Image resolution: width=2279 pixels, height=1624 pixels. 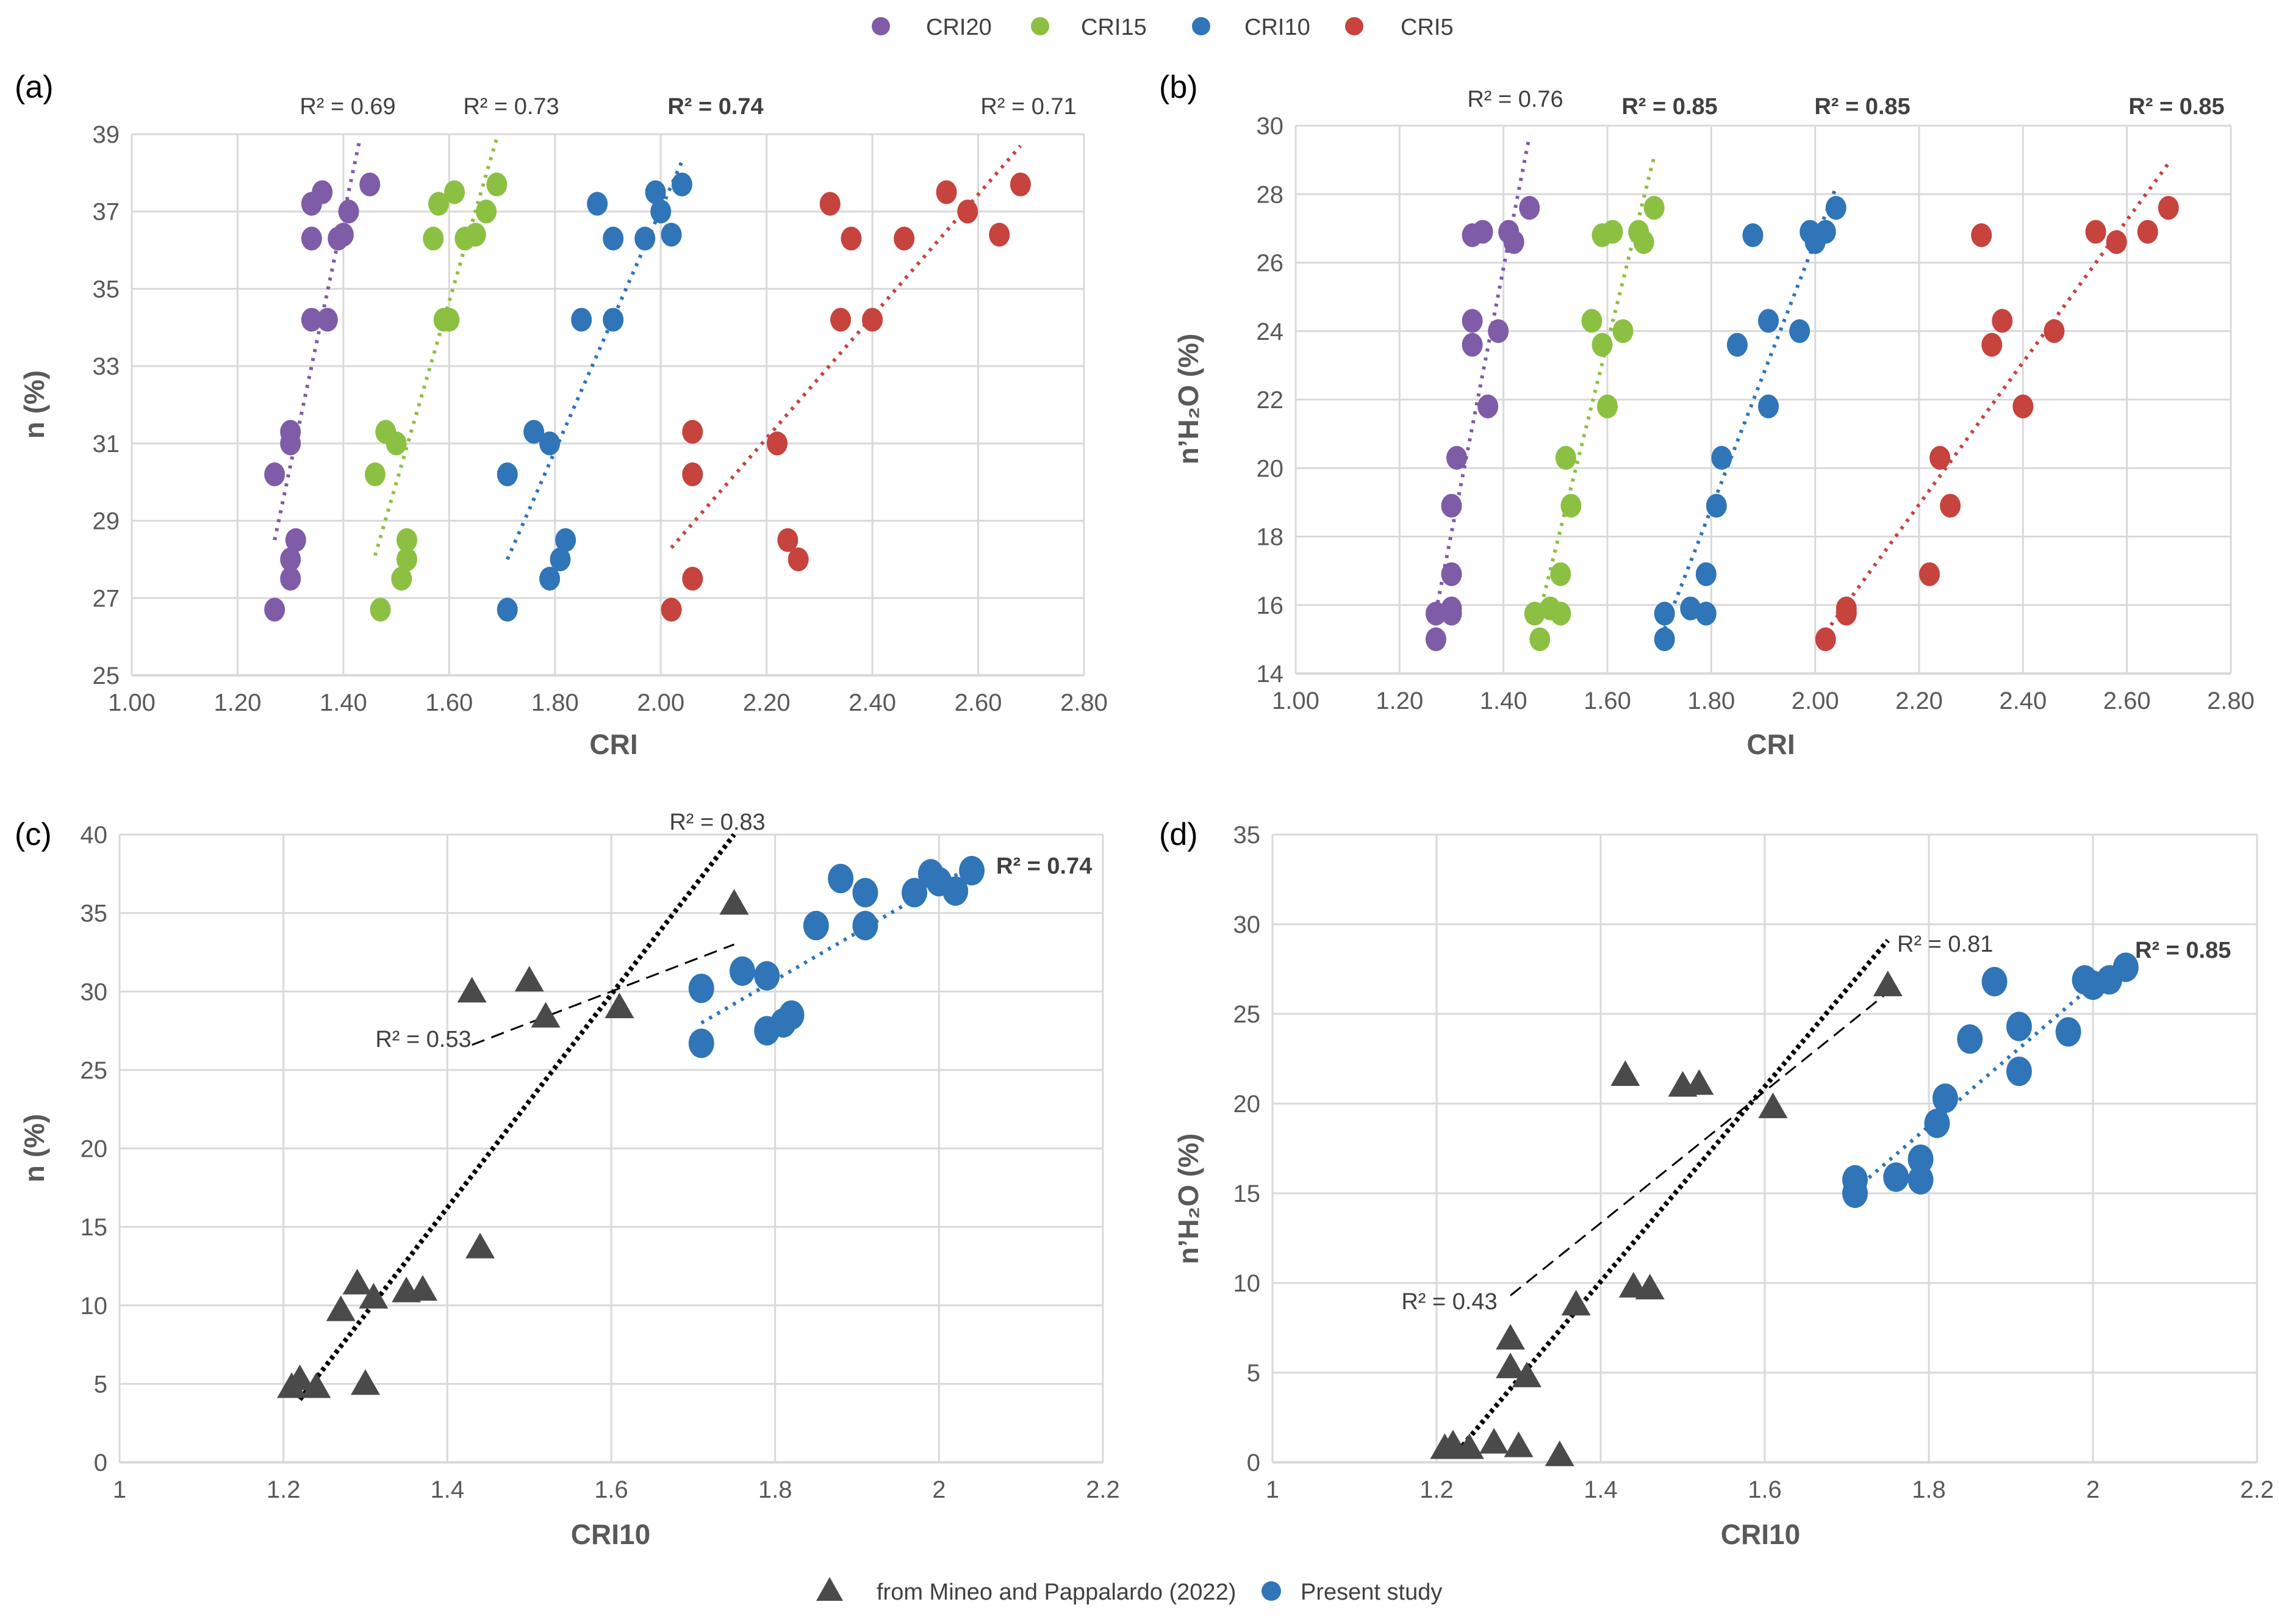 I want to click on panel-label: (b), so click(x=1178, y=87).